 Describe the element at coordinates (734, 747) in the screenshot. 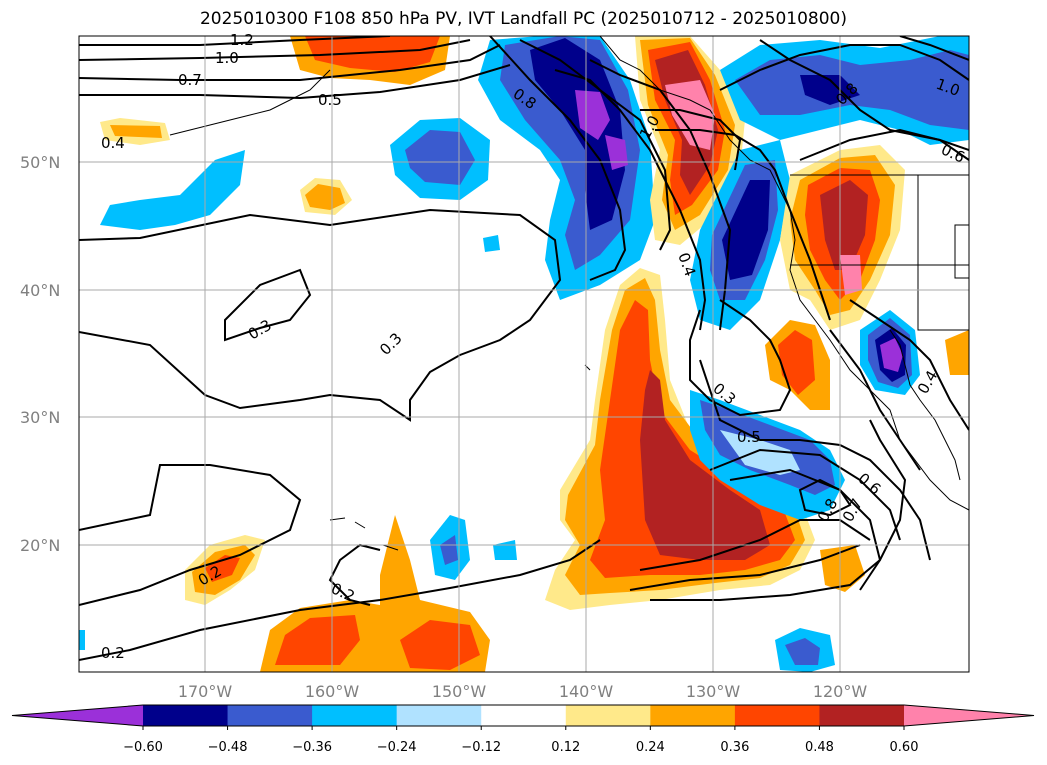

I see `colorbar-tick-label: 0.36` at that location.